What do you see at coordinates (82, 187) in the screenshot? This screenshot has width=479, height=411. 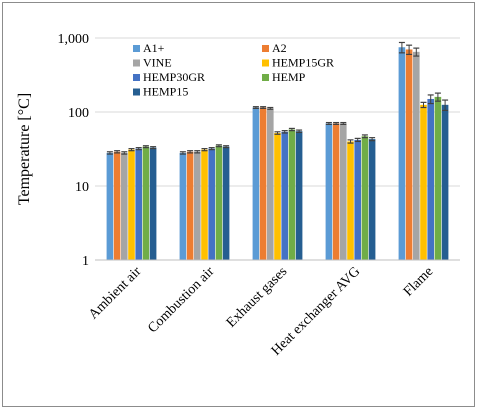 I see `y-tick-label: 10` at bounding box center [82, 187].